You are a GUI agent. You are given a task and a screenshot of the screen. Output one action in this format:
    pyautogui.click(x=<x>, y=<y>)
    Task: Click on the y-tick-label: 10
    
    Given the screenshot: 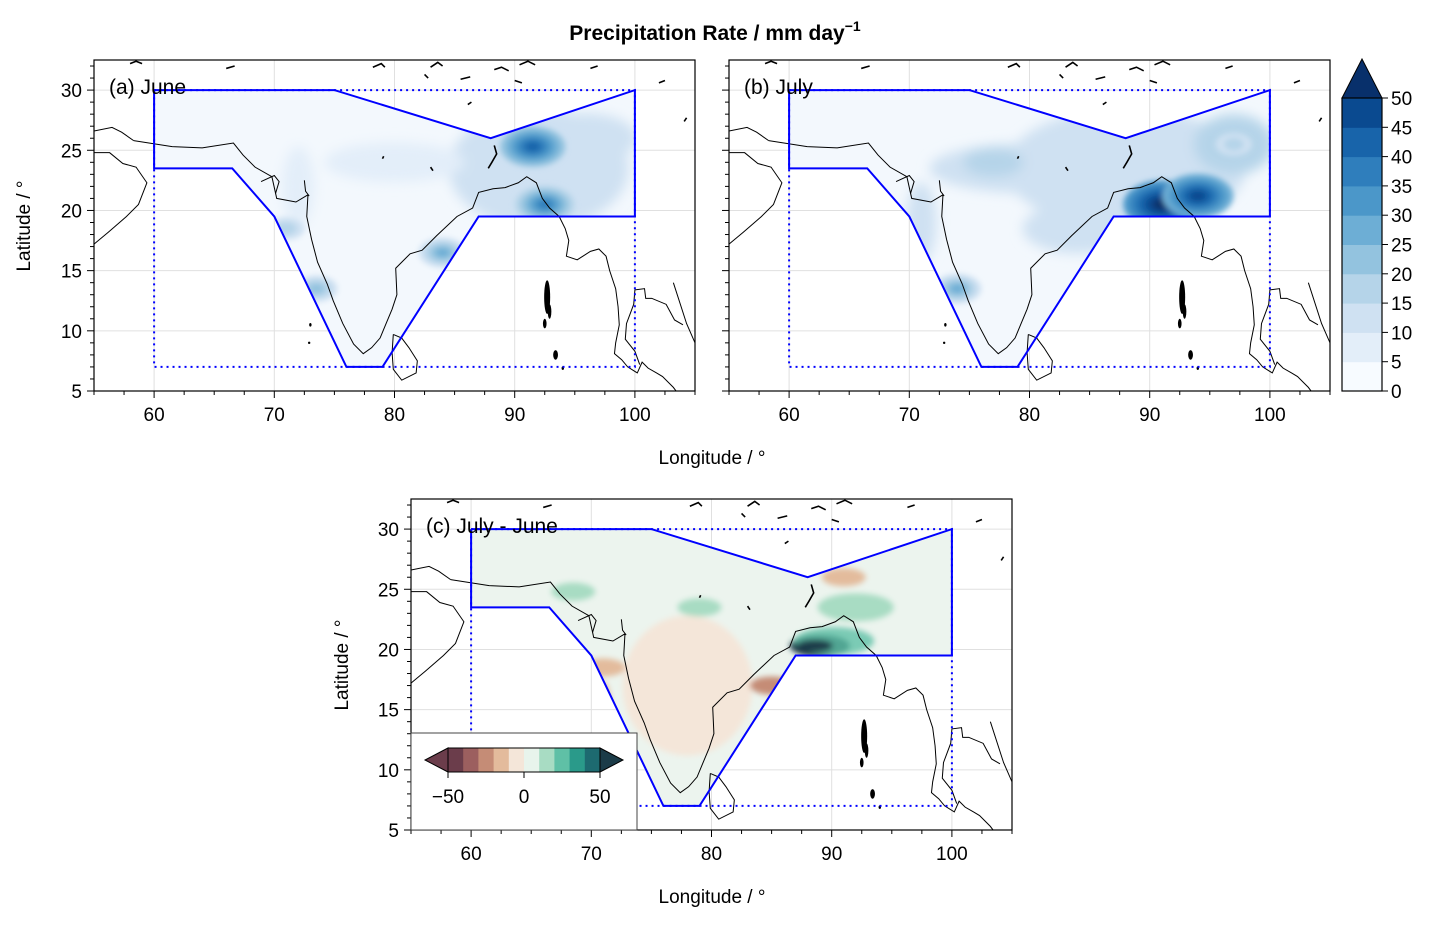 What is the action you would take?
    pyautogui.click(x=388, y=771)
    